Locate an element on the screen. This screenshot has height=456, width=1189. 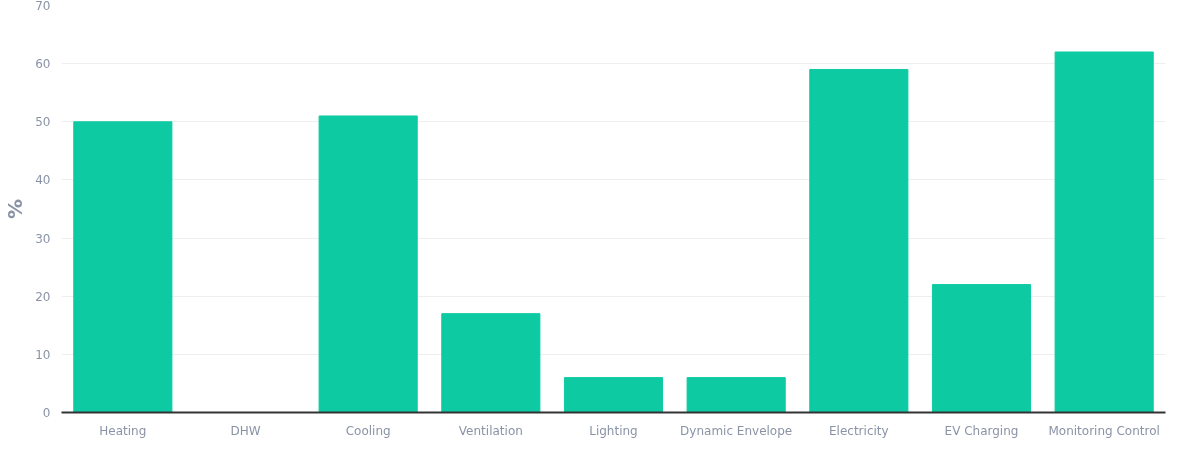
x-tick-label: Heating is located at coordinates (123, 430).